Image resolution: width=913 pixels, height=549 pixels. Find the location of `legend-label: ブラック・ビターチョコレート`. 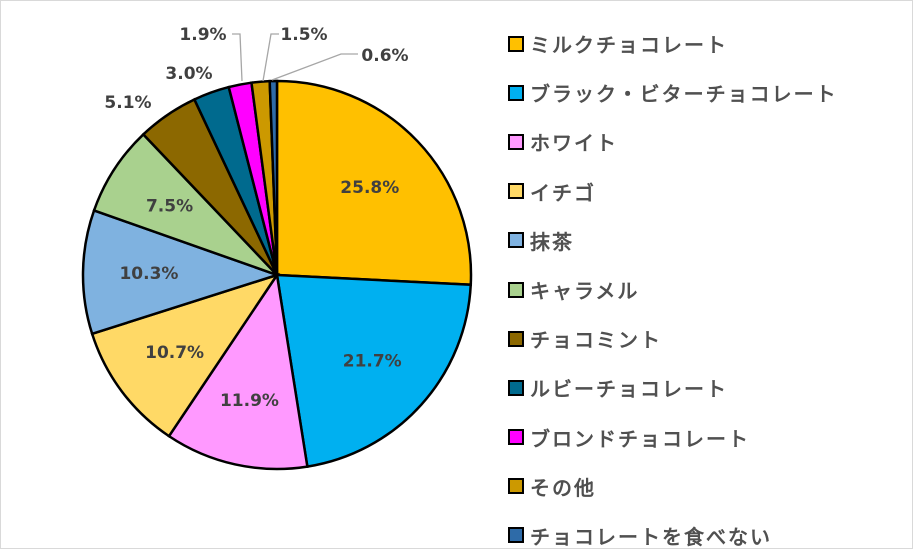

legend-label: ブラック・ビターチョコレート is located at coordinates (684, 94).